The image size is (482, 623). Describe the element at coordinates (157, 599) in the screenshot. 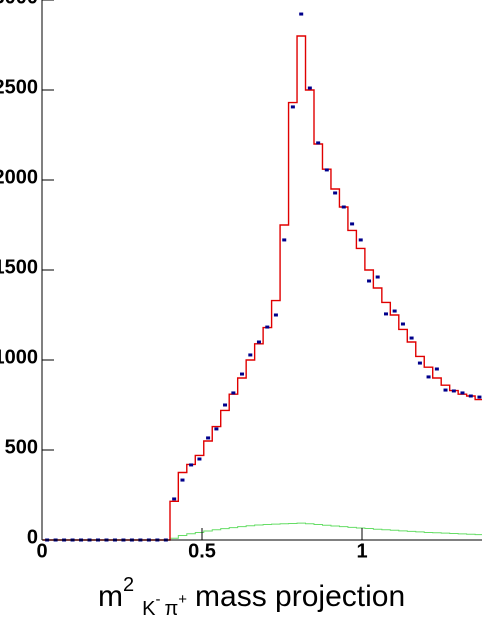

I see `x-label-sub-sup: -` at that location.